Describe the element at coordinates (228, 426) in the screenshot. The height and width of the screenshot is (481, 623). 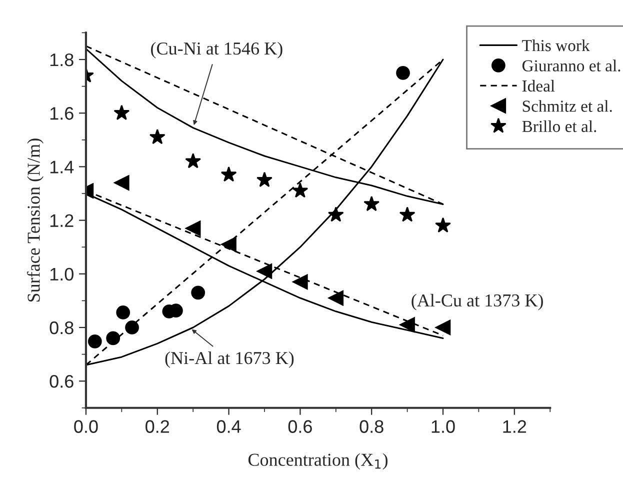
I see `x-tick-label: 0.4` at that location.